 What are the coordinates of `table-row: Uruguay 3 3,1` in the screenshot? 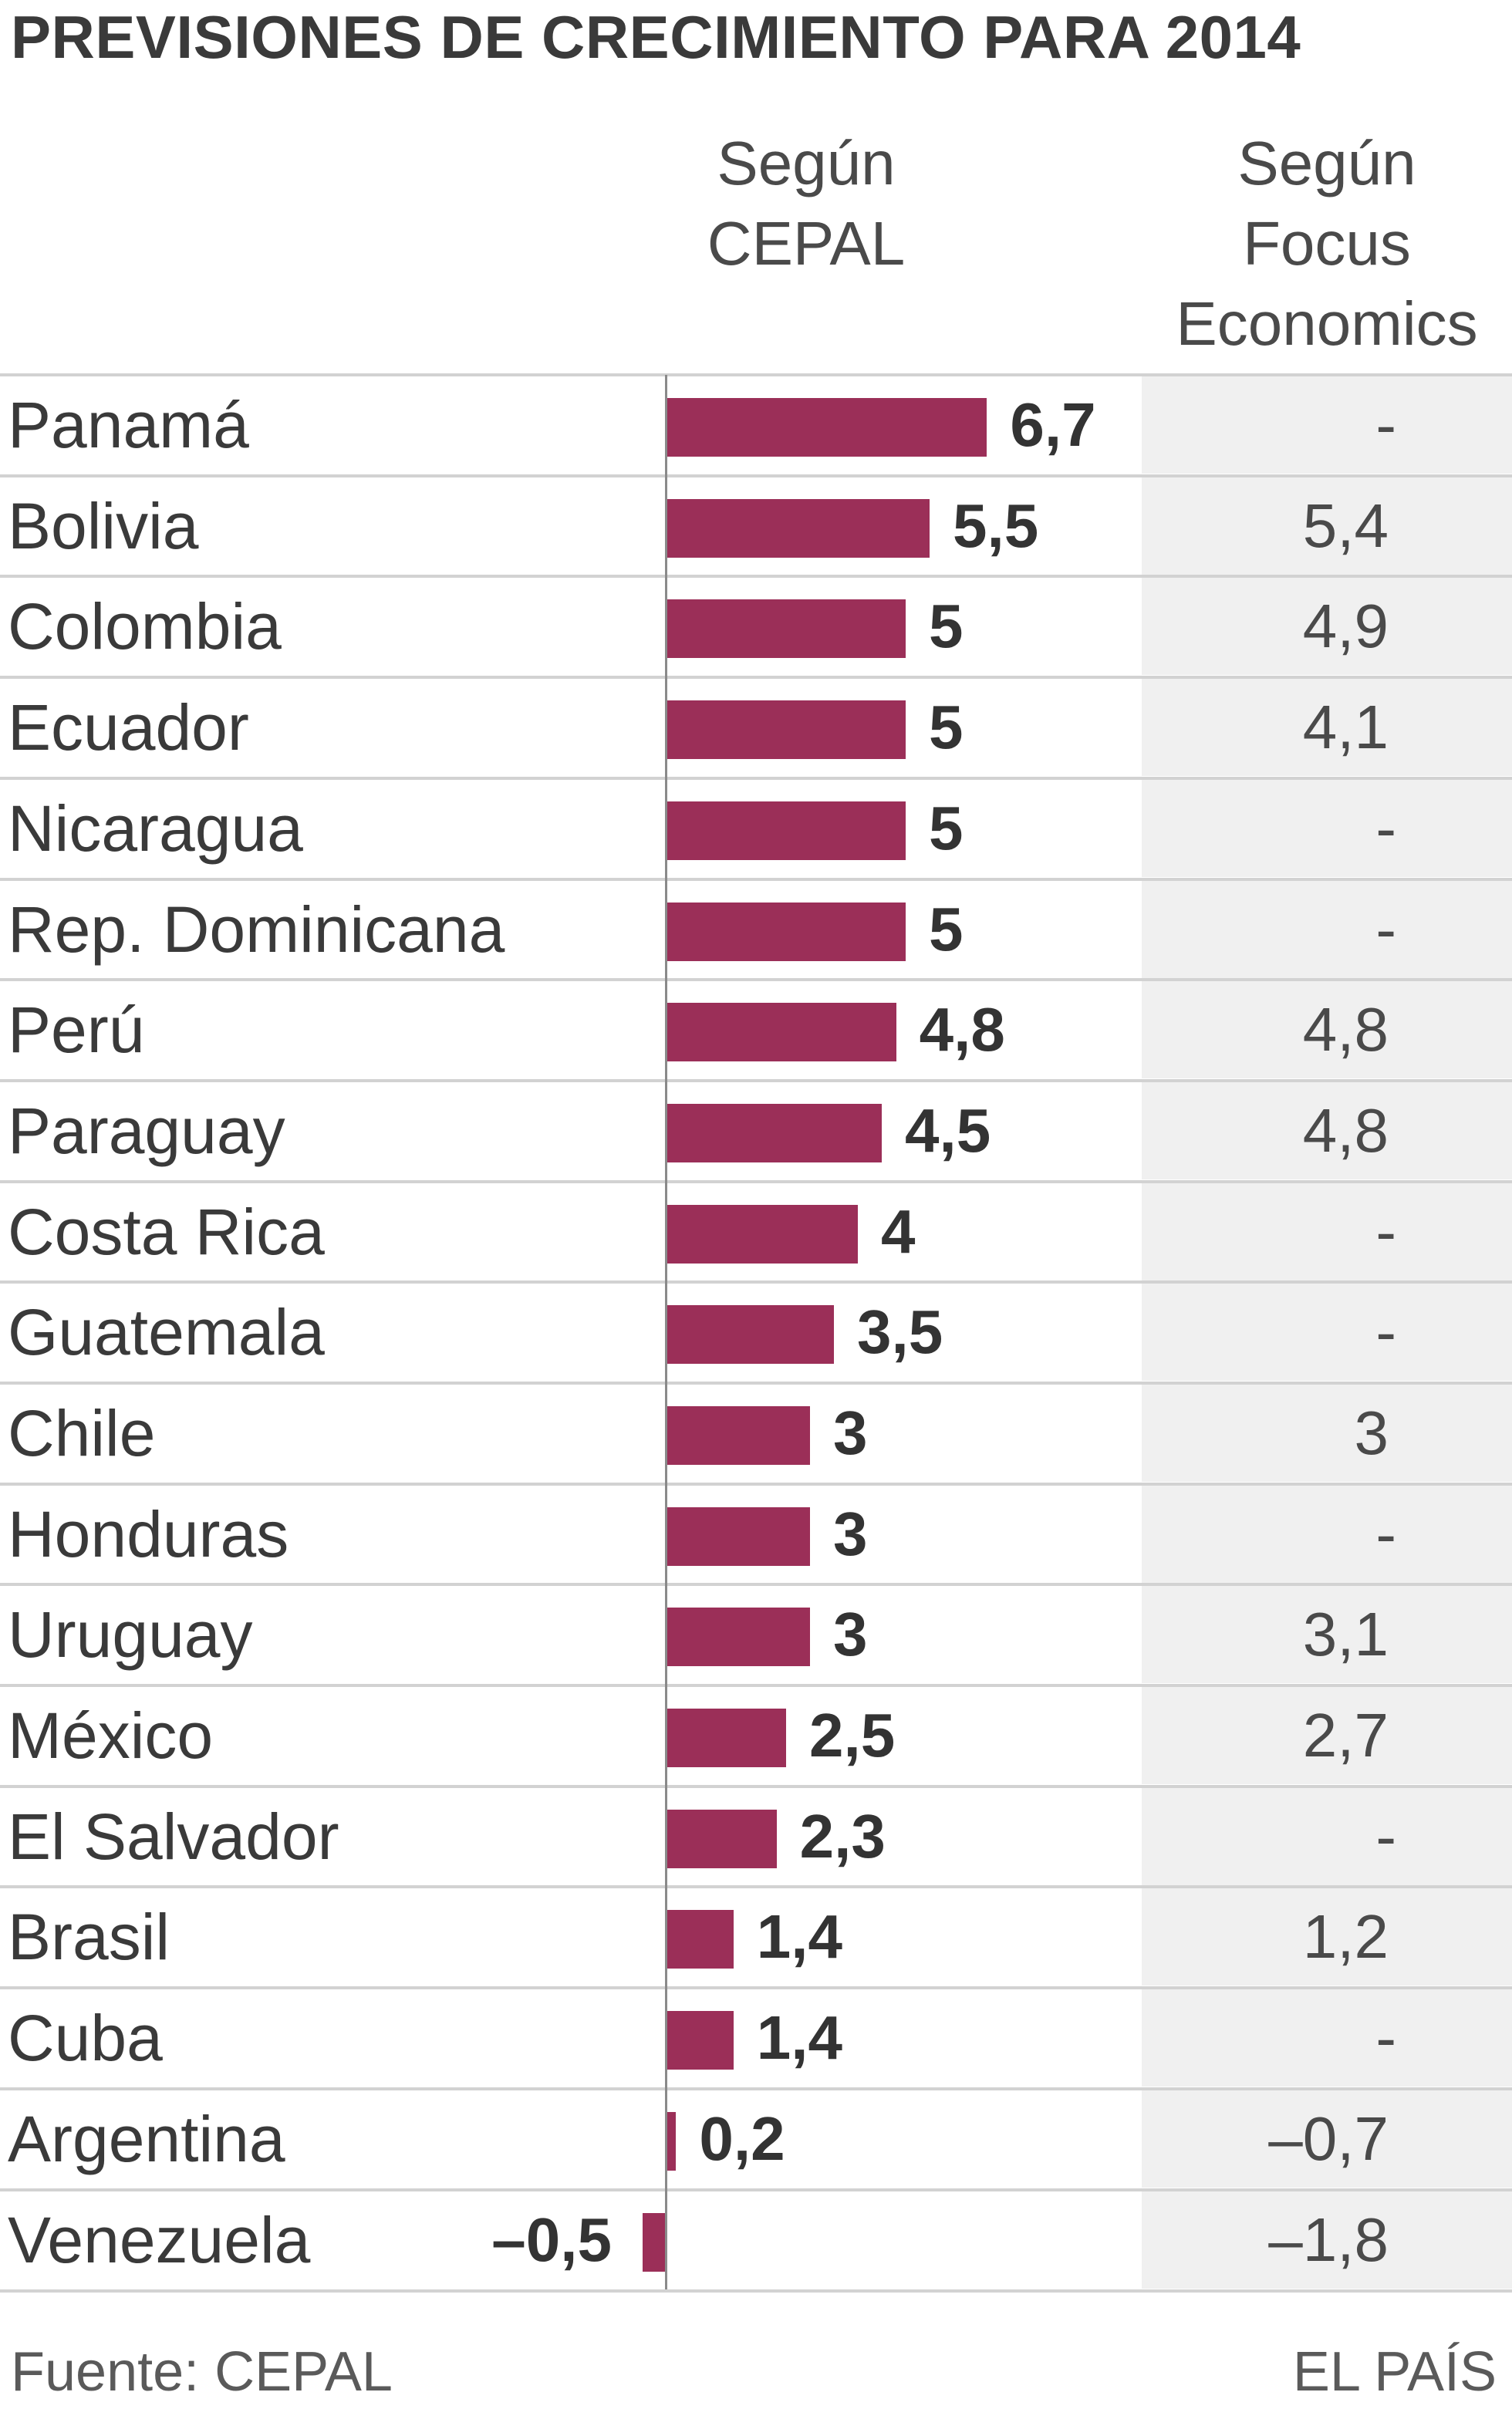 It's located at (756, 1633).